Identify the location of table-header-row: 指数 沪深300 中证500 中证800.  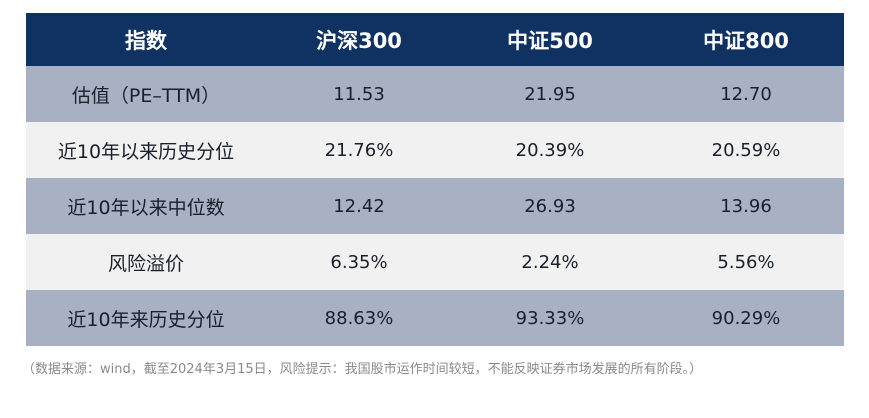
(435, 39).